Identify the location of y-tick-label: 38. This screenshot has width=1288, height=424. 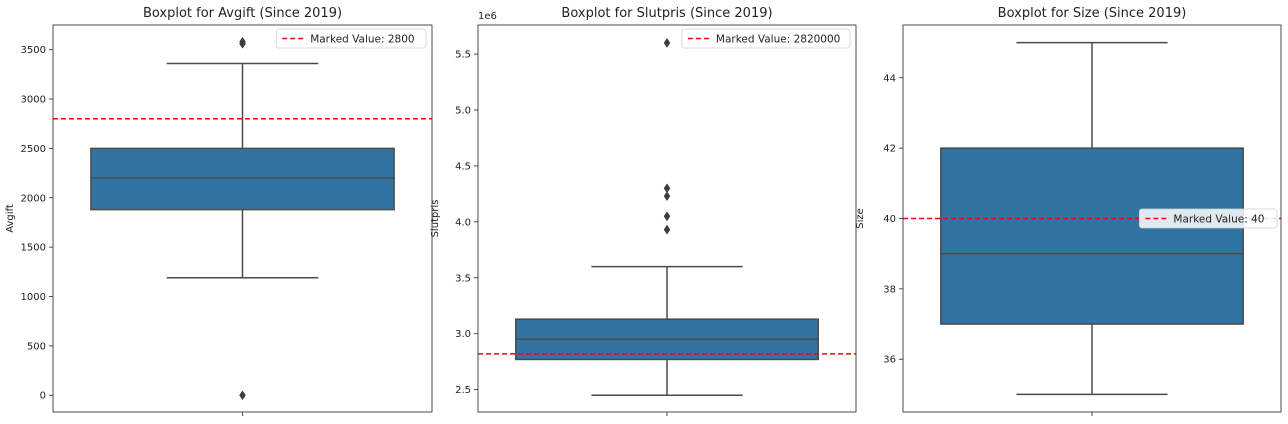
(889, 289).